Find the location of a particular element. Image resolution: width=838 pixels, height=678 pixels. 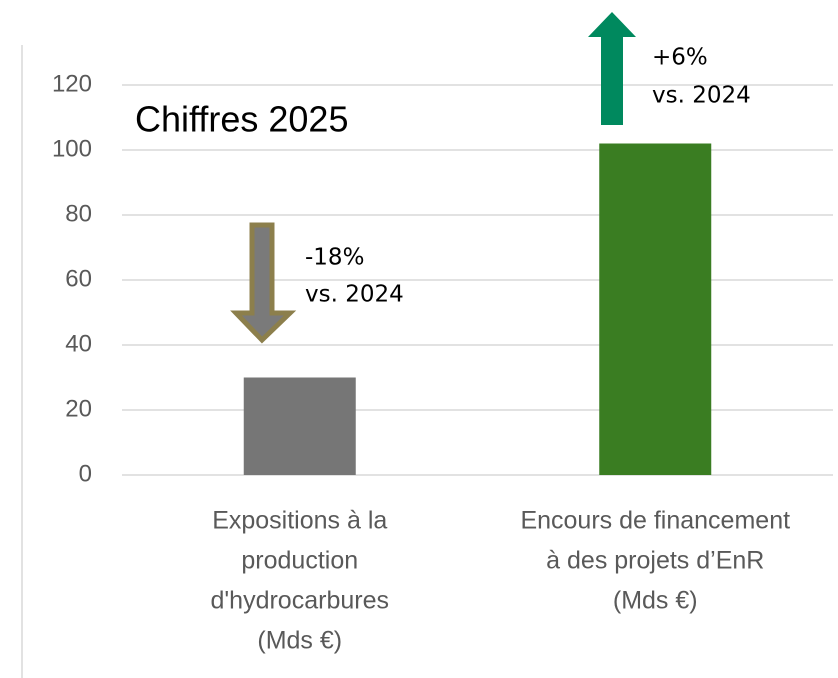

annotation: +6% is located at coordinates (680, 58).